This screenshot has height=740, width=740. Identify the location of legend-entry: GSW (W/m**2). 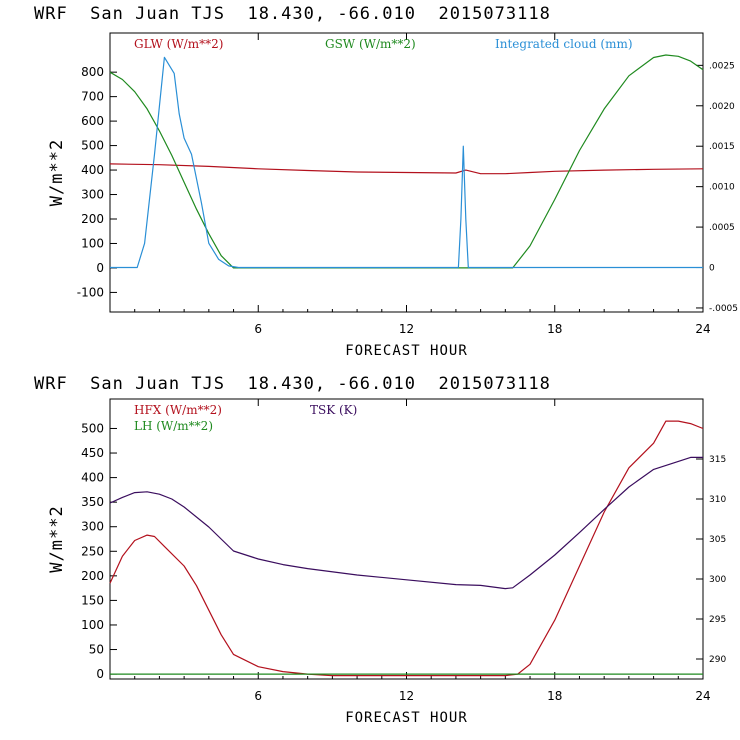
(370, 44).